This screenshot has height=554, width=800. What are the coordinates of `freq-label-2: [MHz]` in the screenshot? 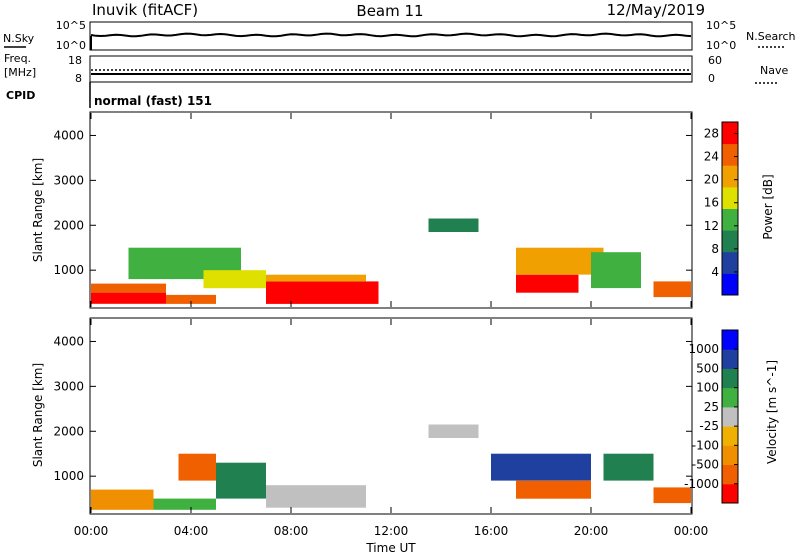 It's located at (20, 72).